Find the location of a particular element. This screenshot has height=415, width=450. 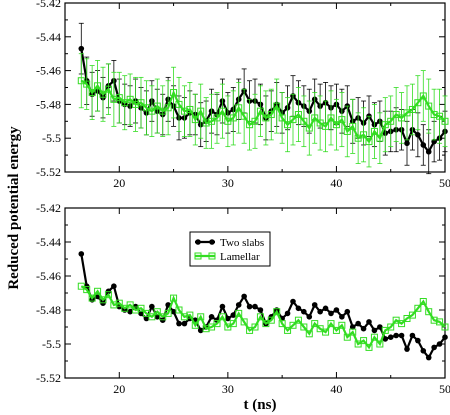

y-tick-label: -5.5 is located at coordinates (51, 138).